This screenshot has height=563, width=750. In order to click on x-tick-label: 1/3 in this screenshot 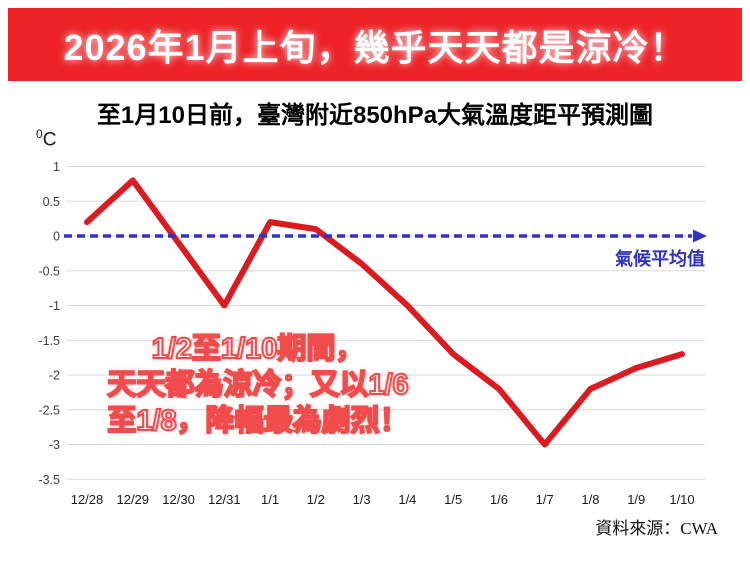, I will do `click(362, 499)`.